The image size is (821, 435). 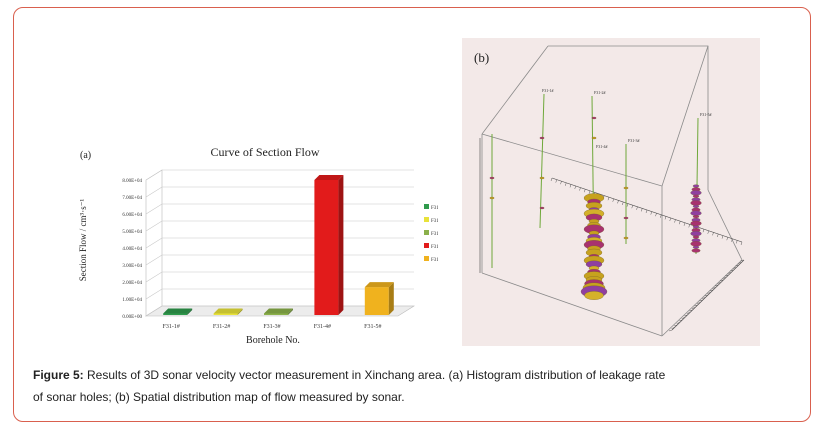 I want to click on chart-legend: F31-1# F31-2# F31-3# F31-4# F31-5#, so click(x=435, y=233).